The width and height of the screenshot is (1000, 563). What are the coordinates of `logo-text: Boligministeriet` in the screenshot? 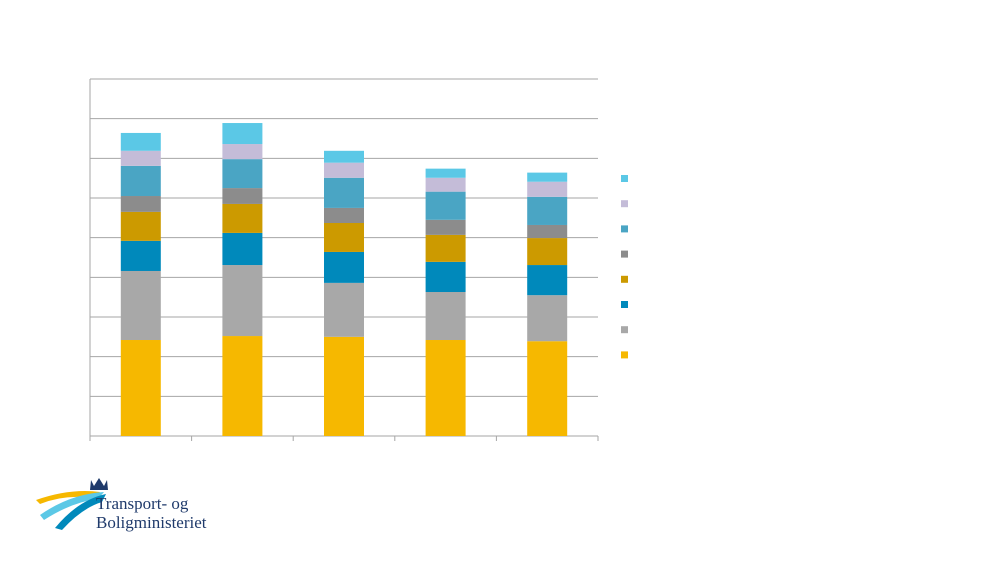 It's located at (151, 522).